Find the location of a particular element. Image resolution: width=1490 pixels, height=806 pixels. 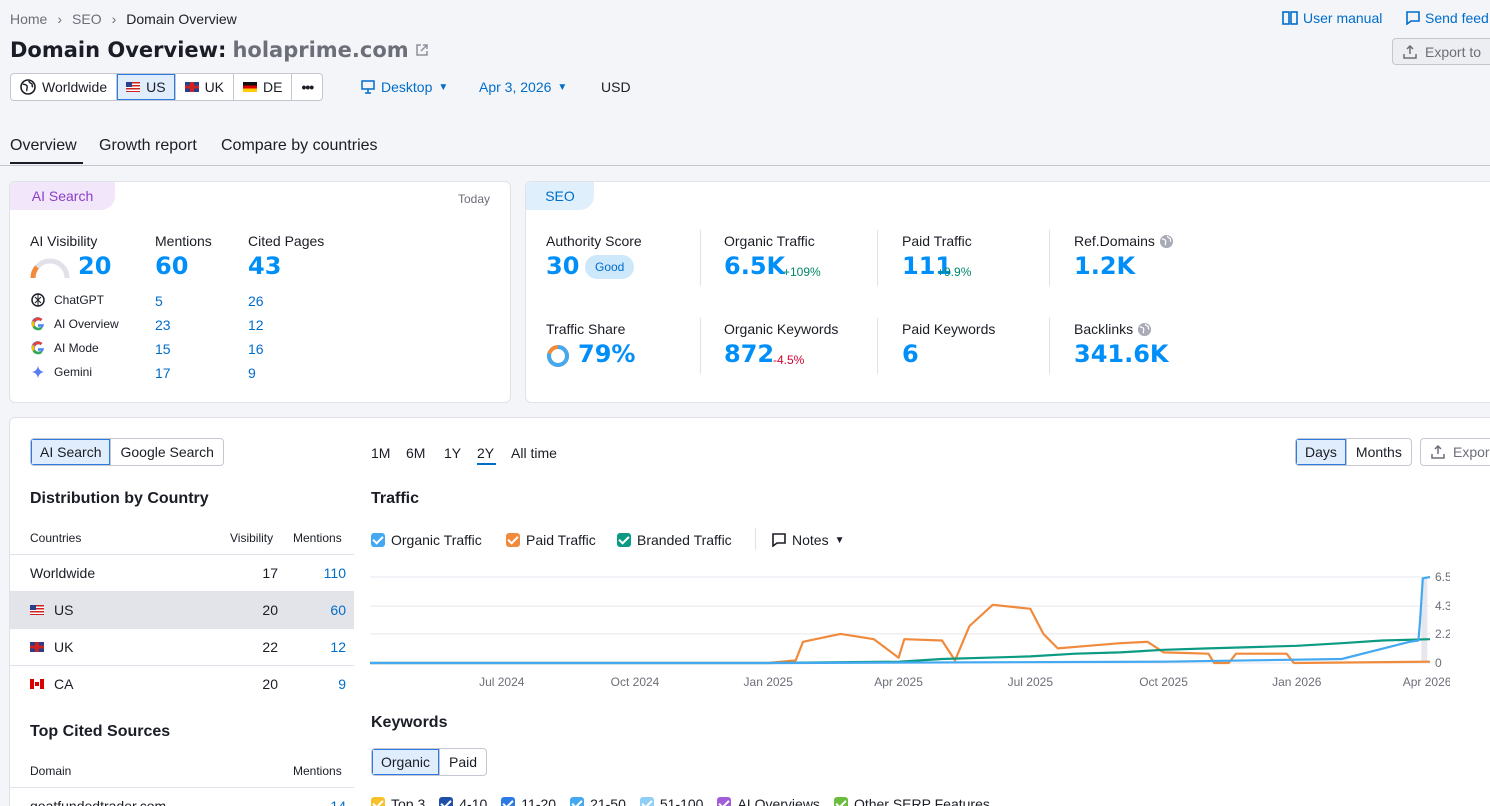

series-line-paid-traffic is located at coordinates (900, 634).